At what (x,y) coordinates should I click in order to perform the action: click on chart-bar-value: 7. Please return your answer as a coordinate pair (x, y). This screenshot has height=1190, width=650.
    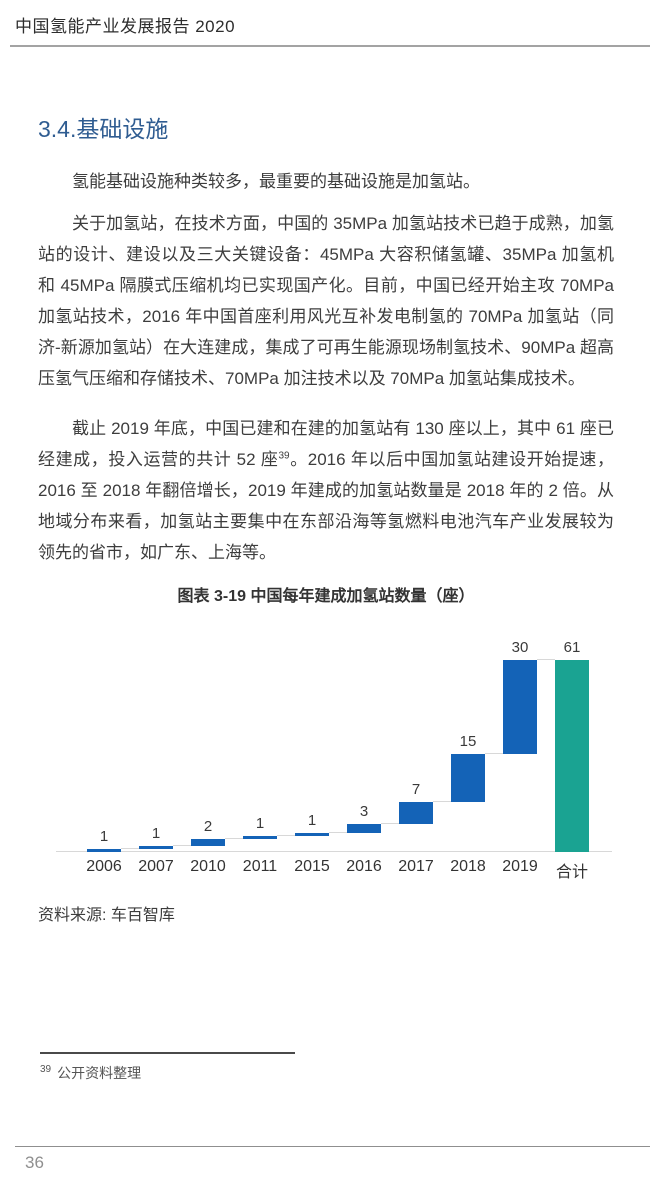
    Looking at the image, I should click on (416, 789).